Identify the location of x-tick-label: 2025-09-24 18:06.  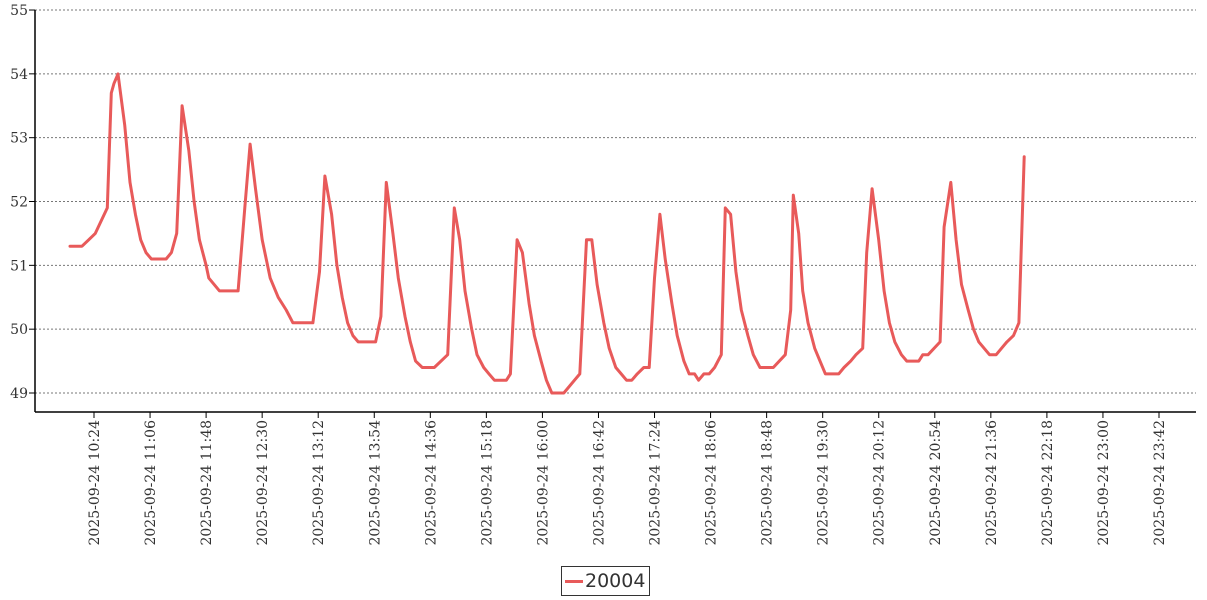
(712, 483).